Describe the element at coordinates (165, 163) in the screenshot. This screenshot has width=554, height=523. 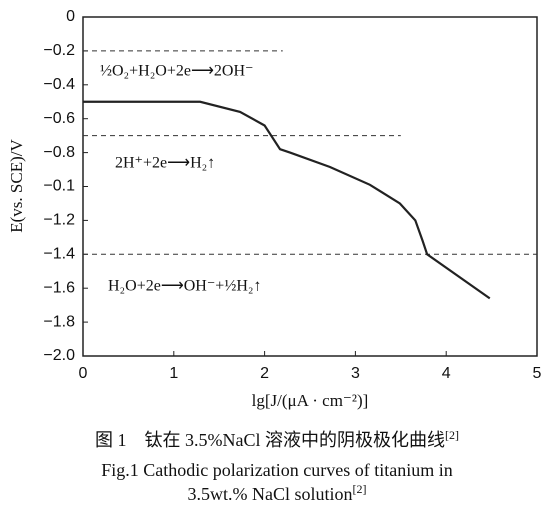
I see `annotation: 2H⁺+2e⟶H₂↑` at that location.